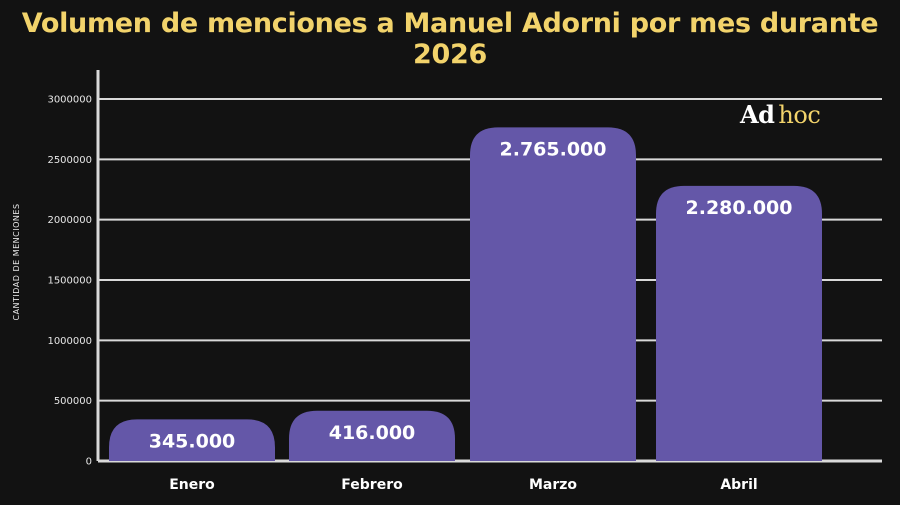  What do you see at coordinates (739, 208) in the screenshot?
I see `bar-value-label: 2.280.000` at bounding box center [739, 208].